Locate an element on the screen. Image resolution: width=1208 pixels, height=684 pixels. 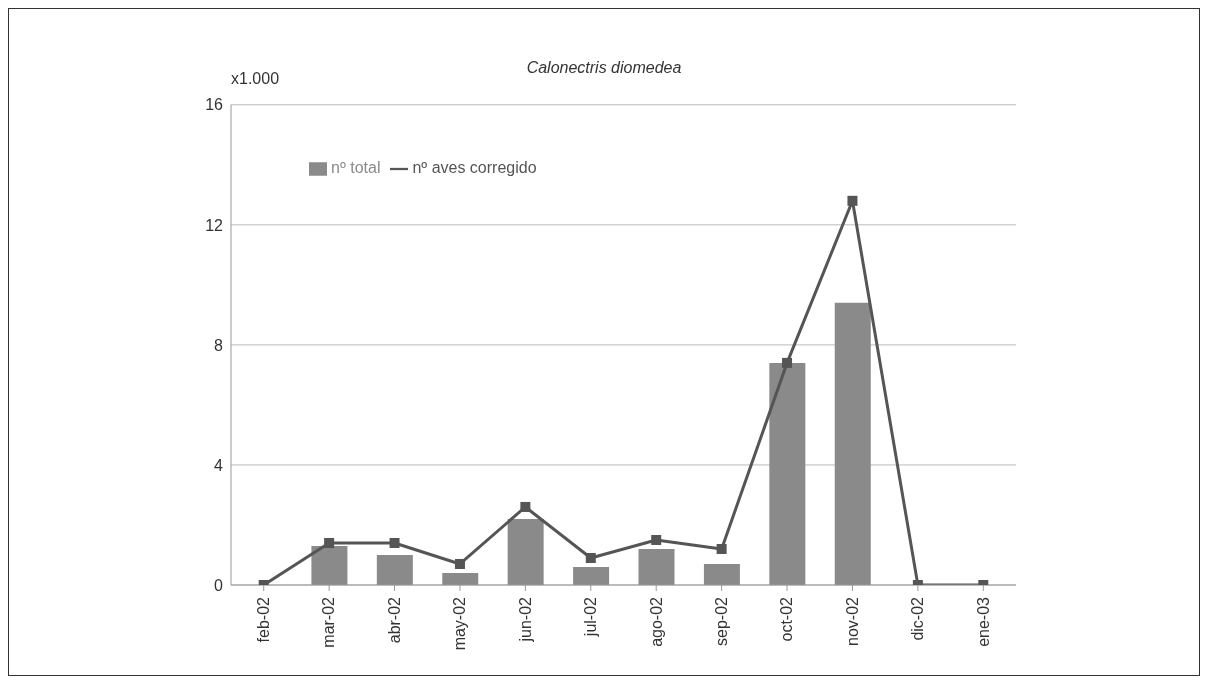
y-tick-label: 16 is located at coordinates (214, 105).